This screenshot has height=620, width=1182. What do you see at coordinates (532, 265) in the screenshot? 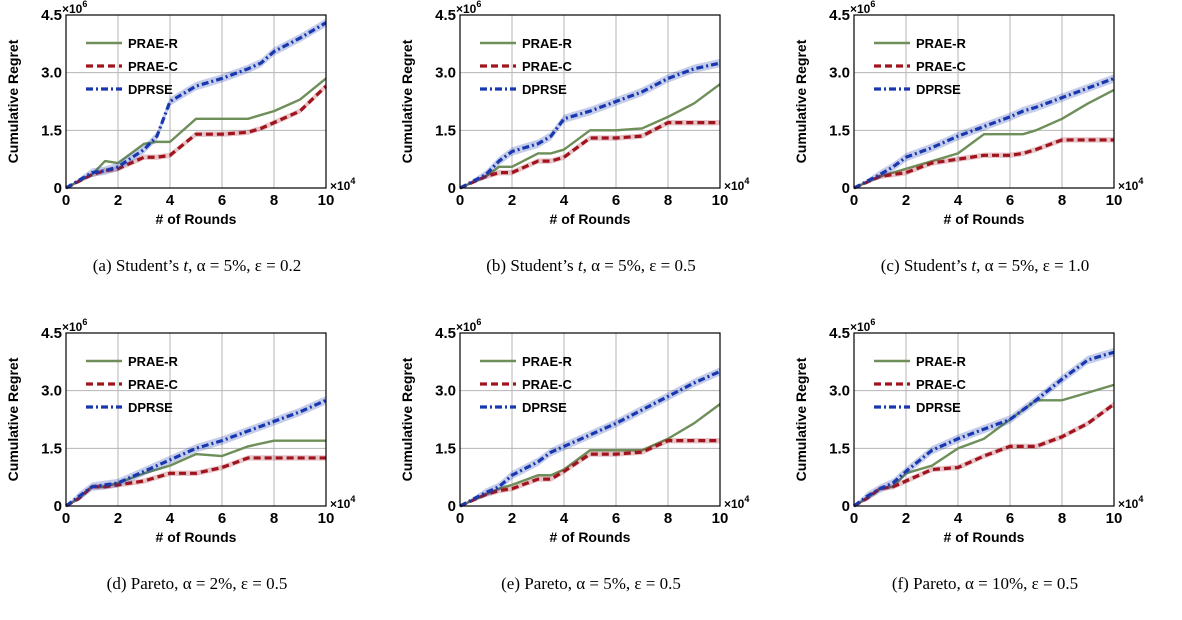
I see `caption-label: (b) Student’s` at bounding box center [532, 265].